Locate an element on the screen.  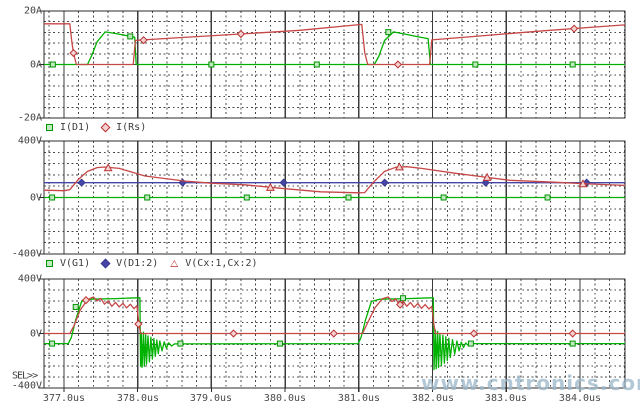
y-tick-label: 0A is located at coordinates (35, 64).